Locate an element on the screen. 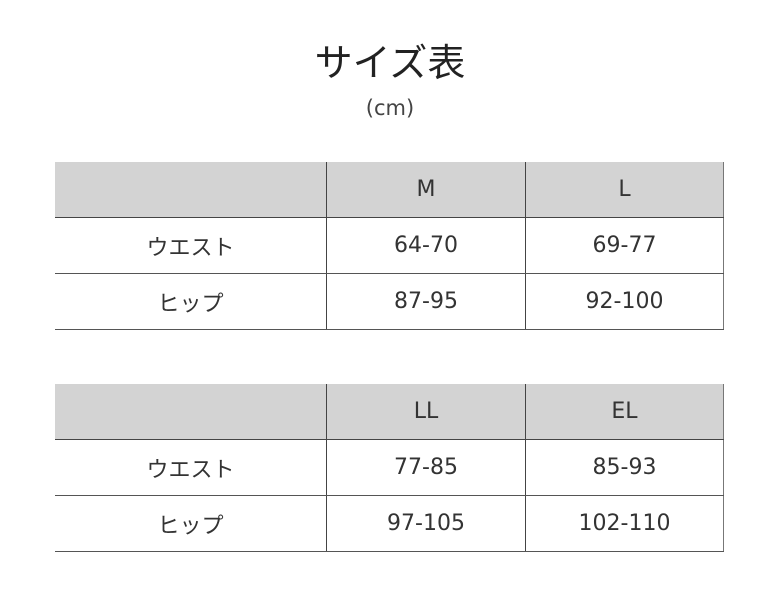  unit-label: (cm) is located at coordinates (390, 108).